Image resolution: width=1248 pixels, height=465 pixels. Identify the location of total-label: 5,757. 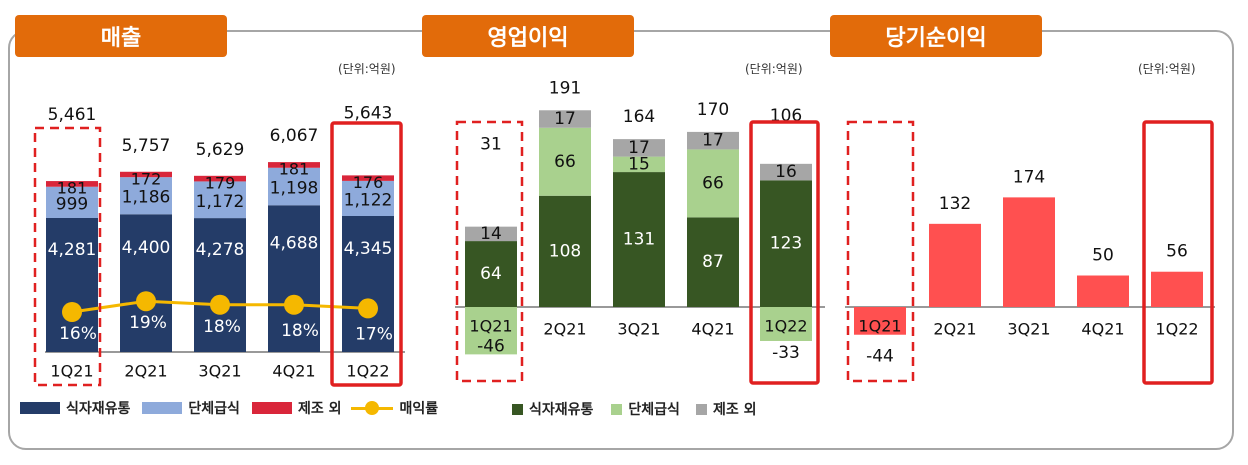
(146, 146).